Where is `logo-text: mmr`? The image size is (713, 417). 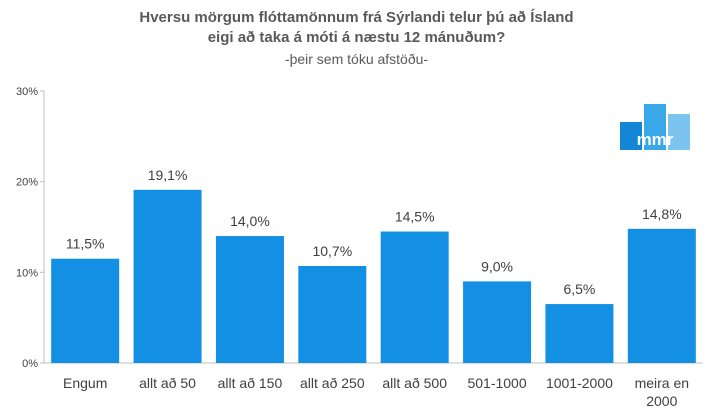 logo-text: mmr is located at coordinates (655, 139).